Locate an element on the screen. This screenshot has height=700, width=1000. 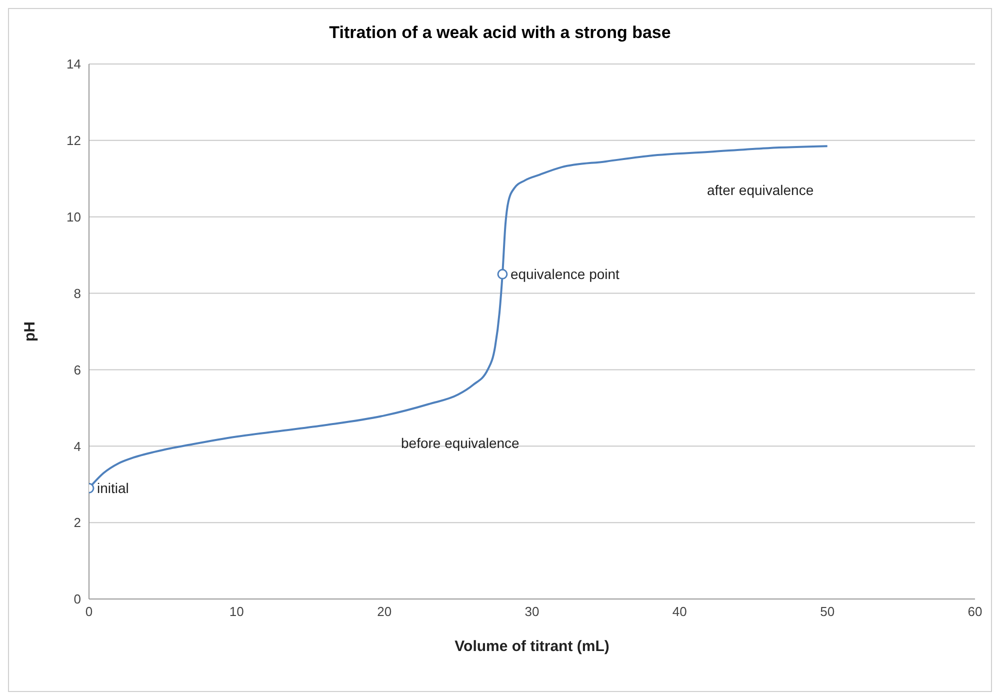
x-tick-label: 10 is located at coordinates (236, 612).